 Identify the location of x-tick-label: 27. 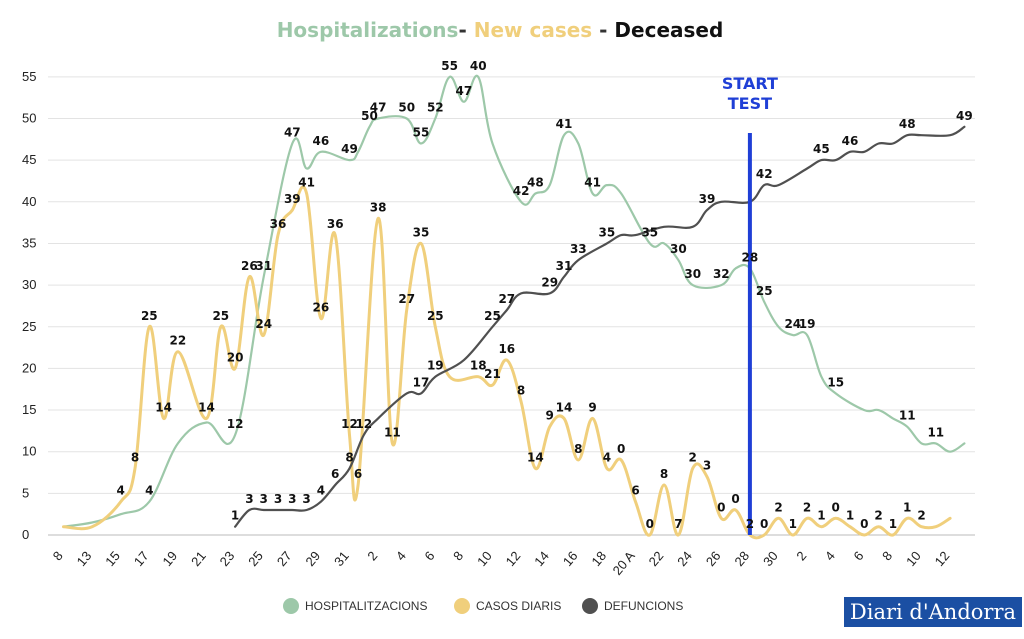
(284, 558).